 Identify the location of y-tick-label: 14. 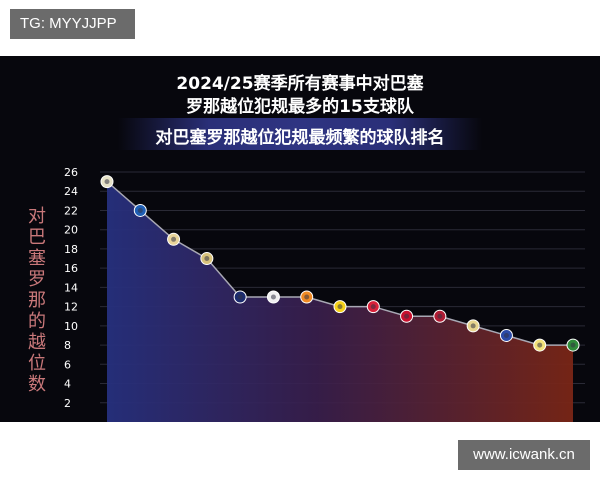
(71, 287).